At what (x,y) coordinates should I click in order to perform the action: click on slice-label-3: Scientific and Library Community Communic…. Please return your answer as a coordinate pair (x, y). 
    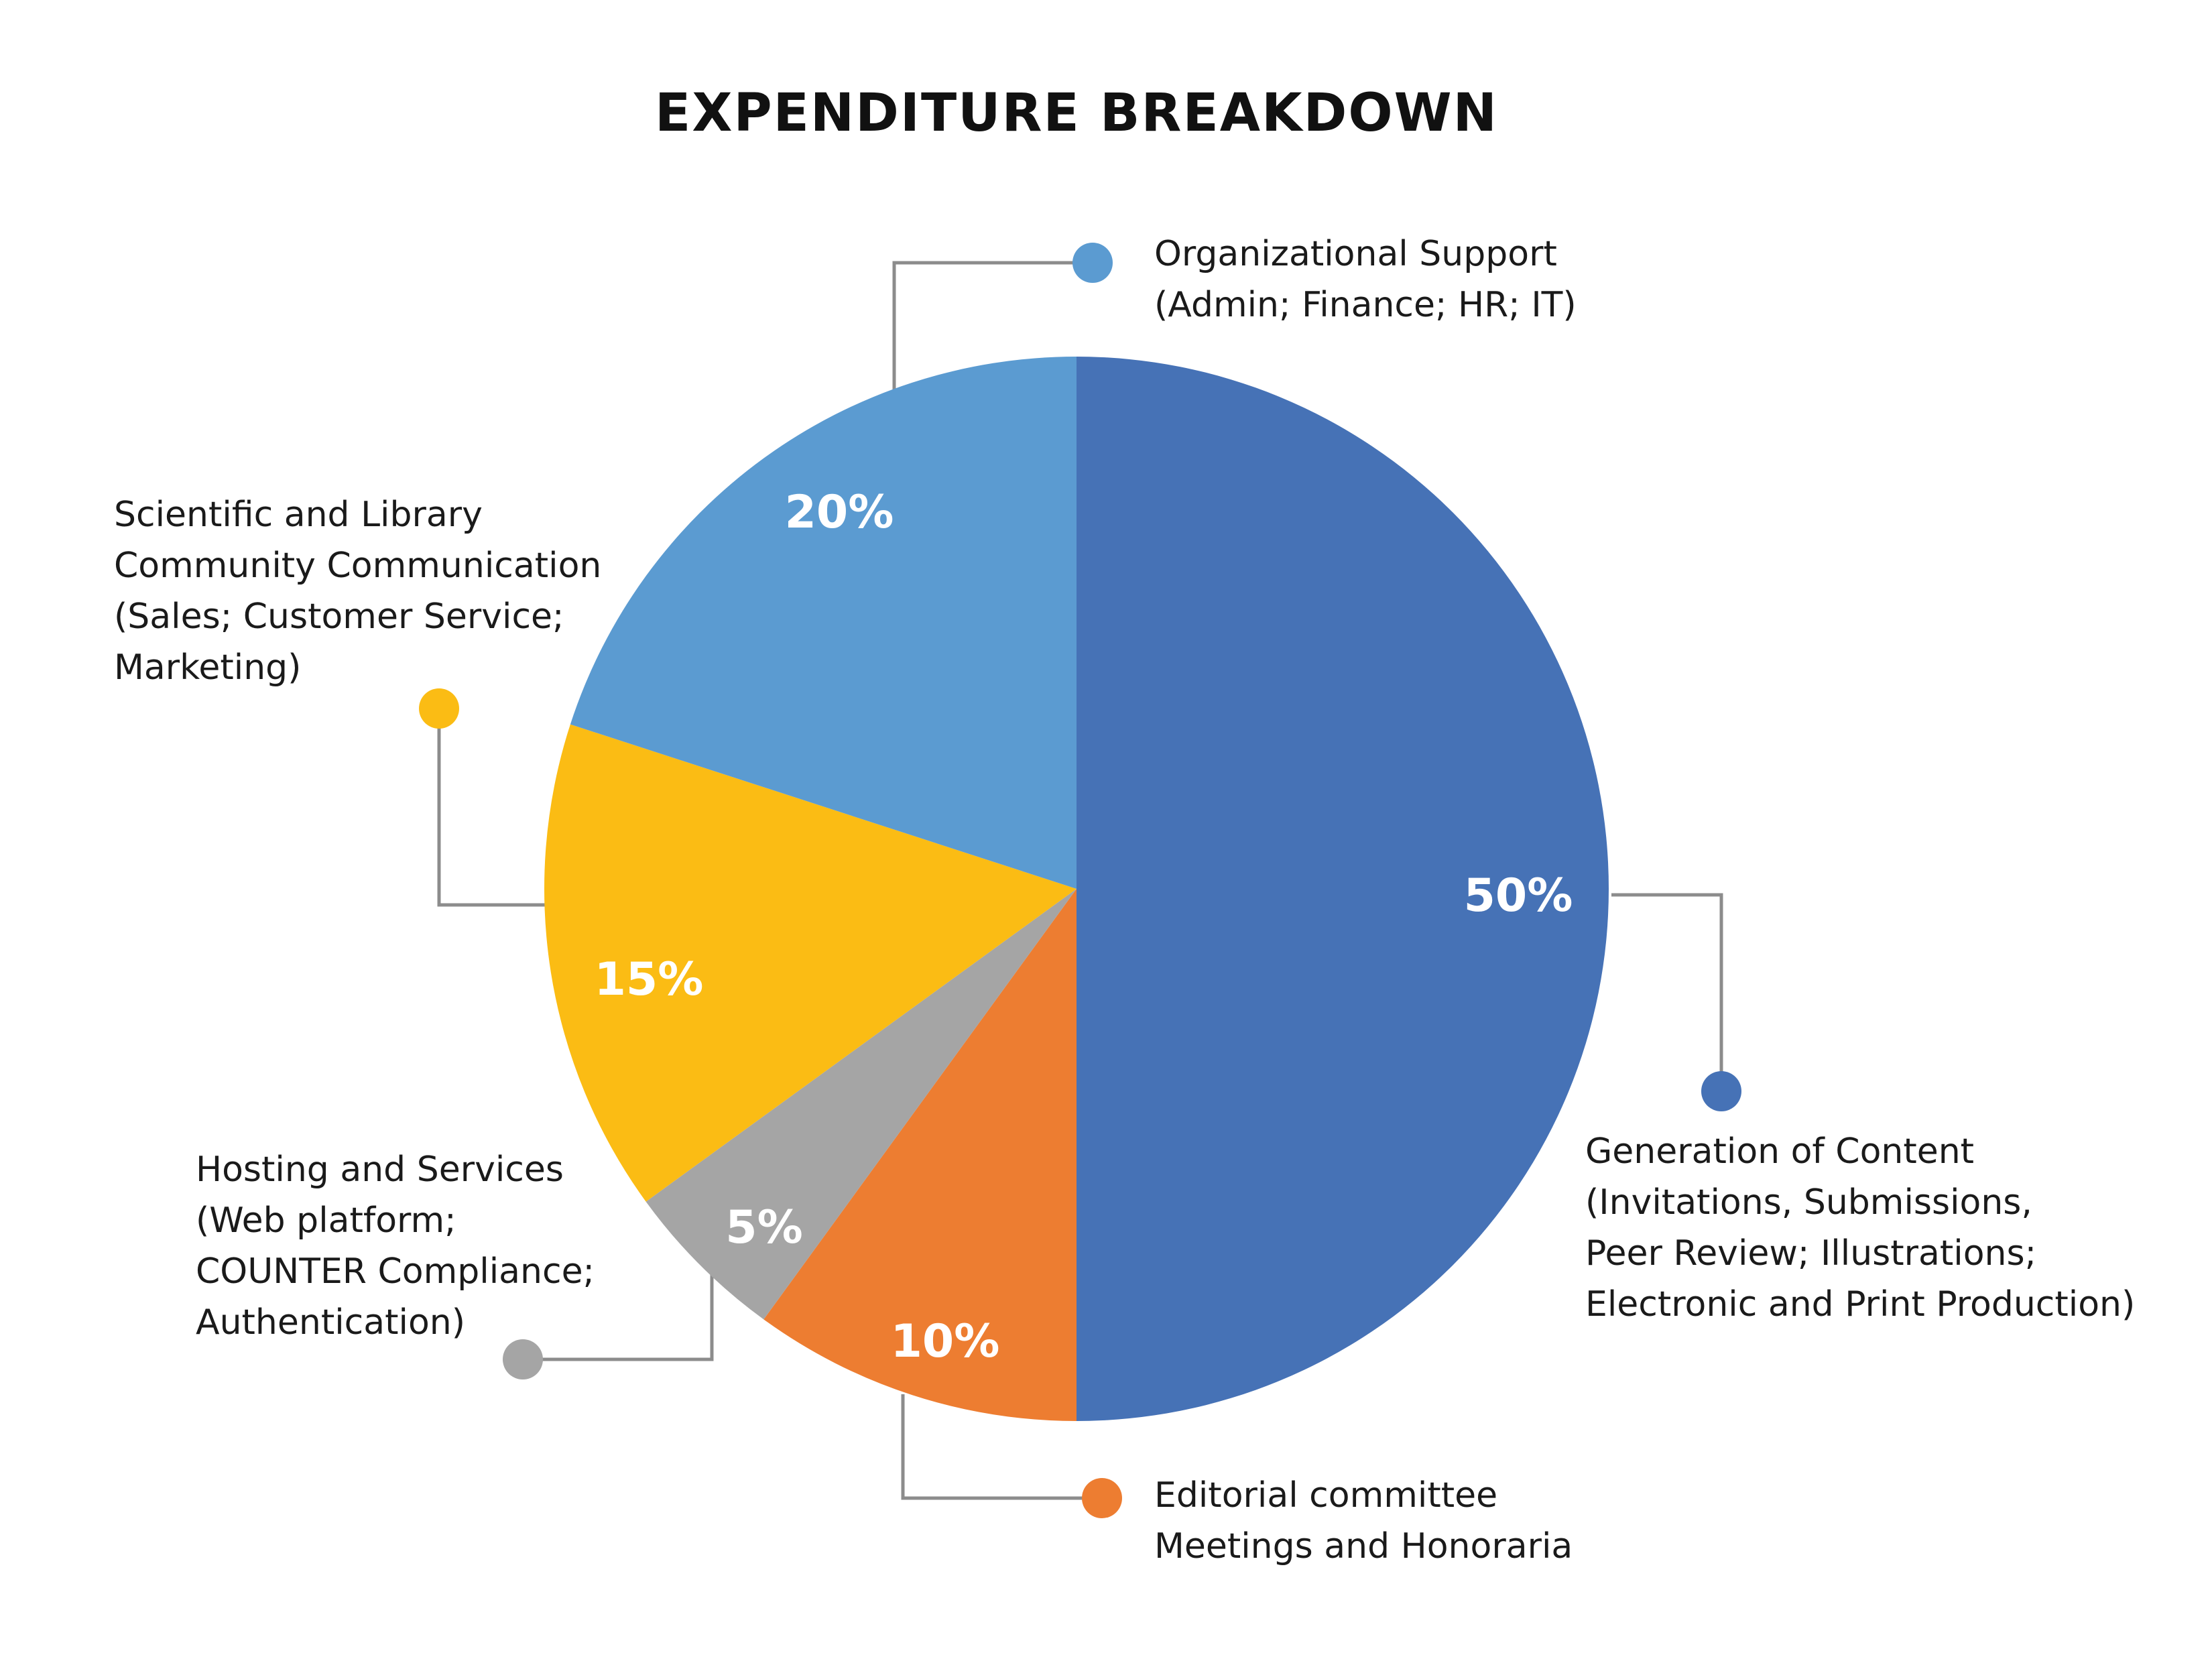
    Looking at the image, I should click on (357, 591).